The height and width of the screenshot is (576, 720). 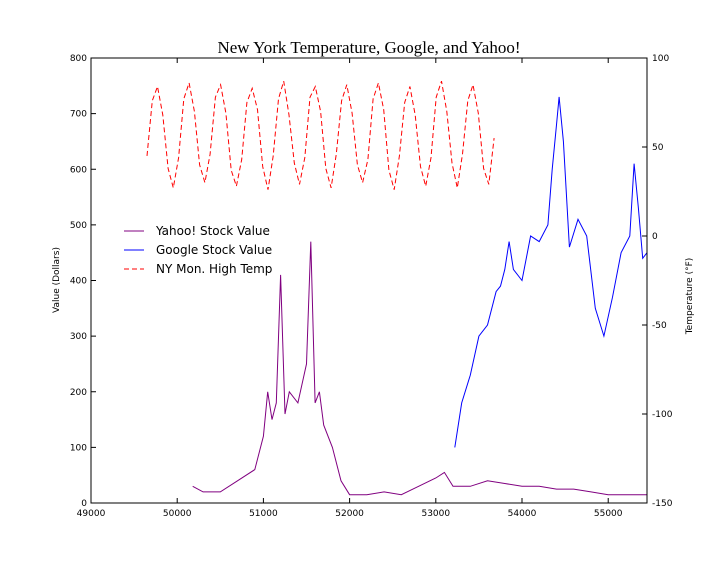 What do you see at coordinates (78, 226) in the screenshot?
I see `y-tick-label: 500` at bounding box center [78, 226].